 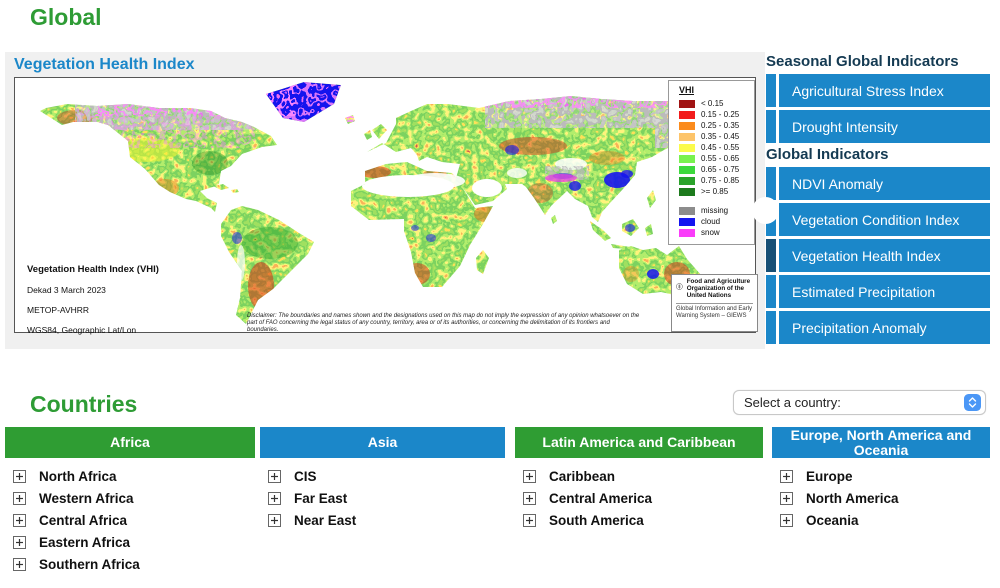 I want to click on subregion-label: Western Africa, so click(x=86, y=498).